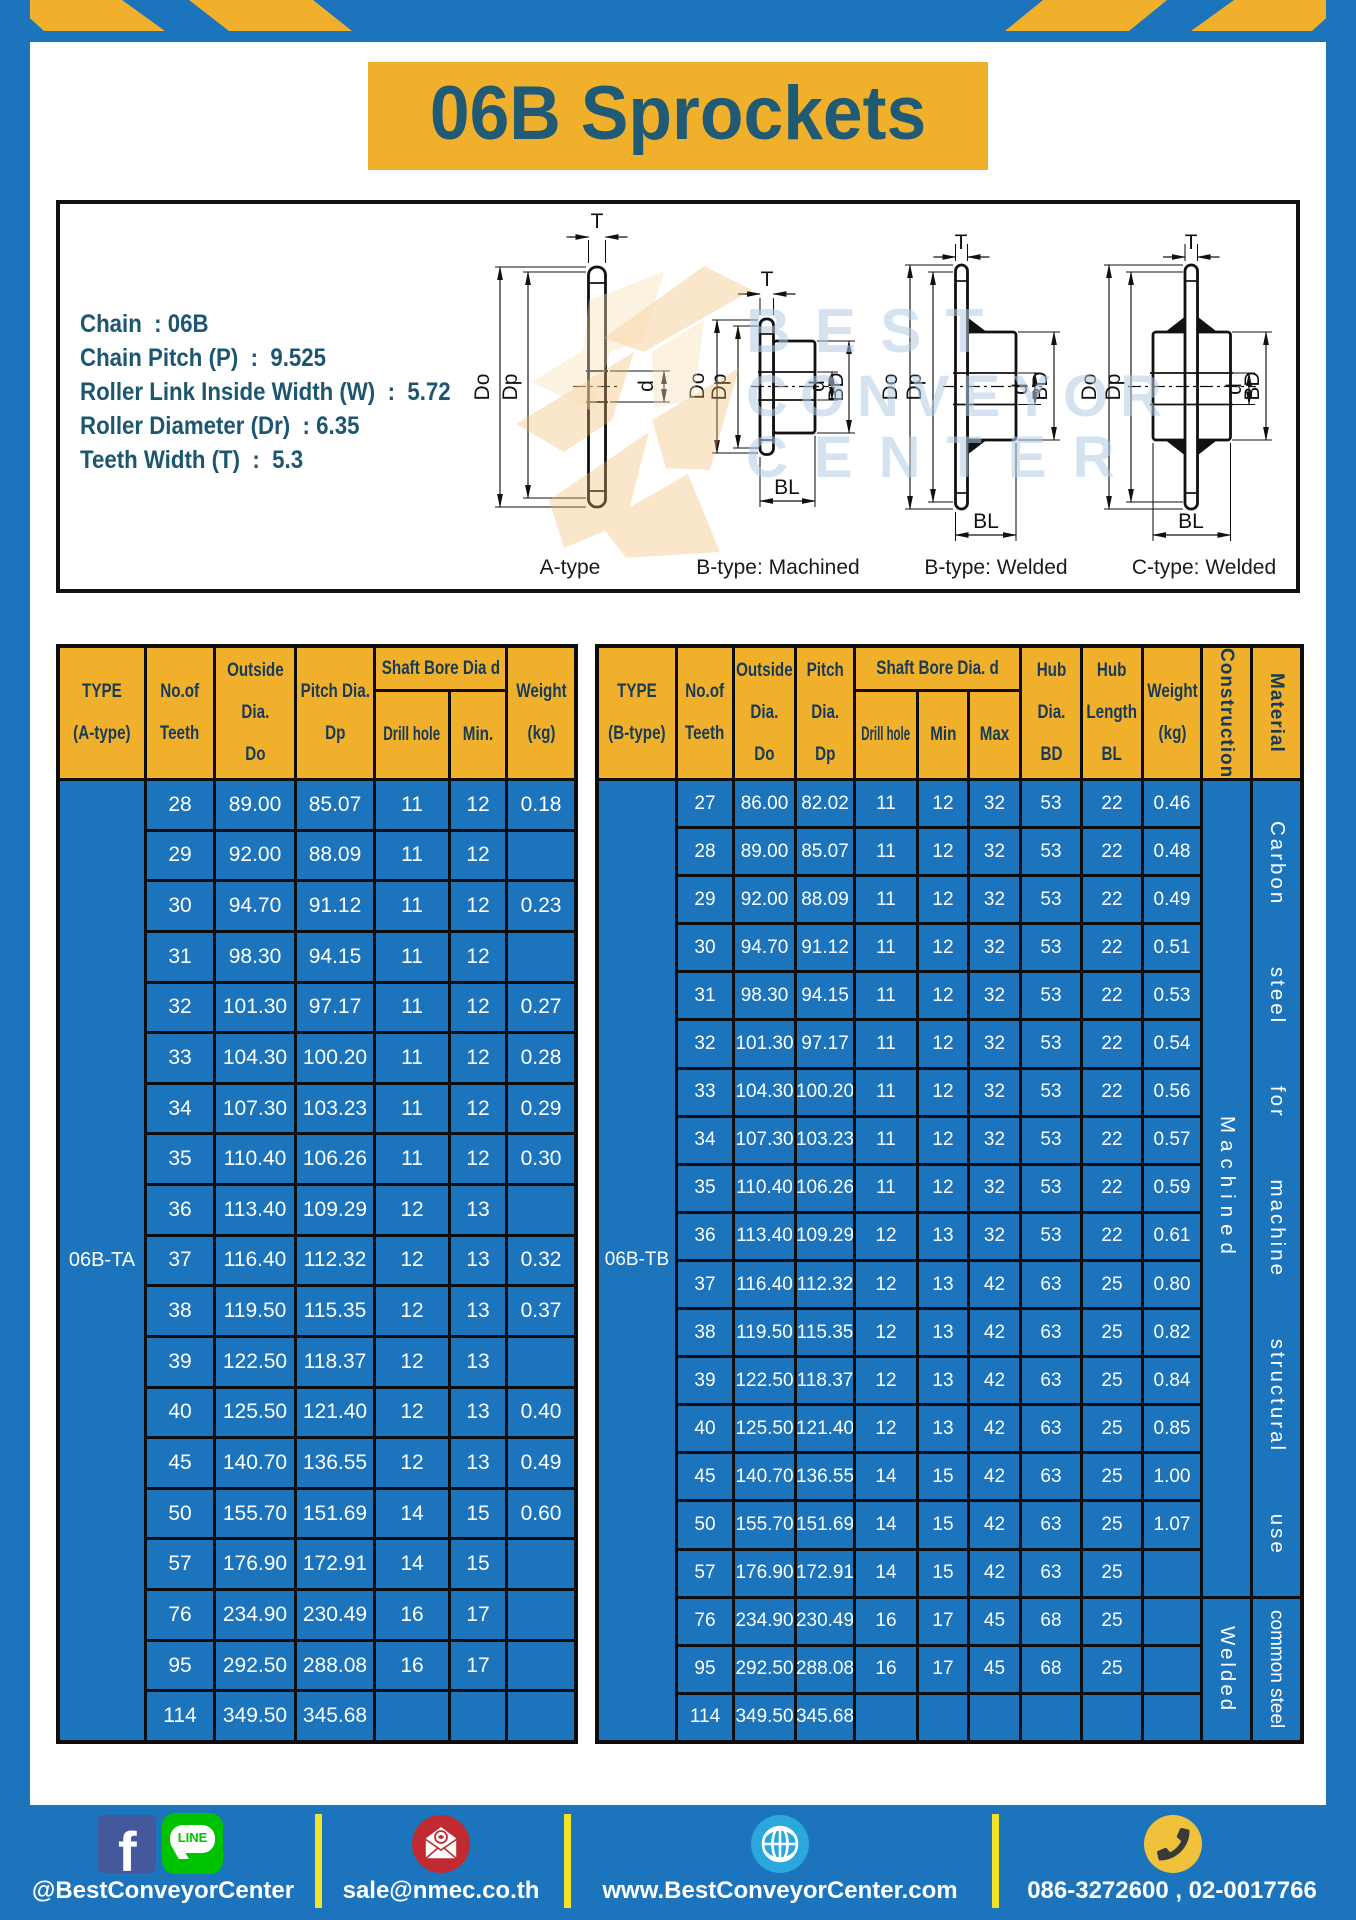  What do you see at coordinates (570, 567) in the screenshot?
I see `svg-text: A-type` at bounding box center [570, 567].